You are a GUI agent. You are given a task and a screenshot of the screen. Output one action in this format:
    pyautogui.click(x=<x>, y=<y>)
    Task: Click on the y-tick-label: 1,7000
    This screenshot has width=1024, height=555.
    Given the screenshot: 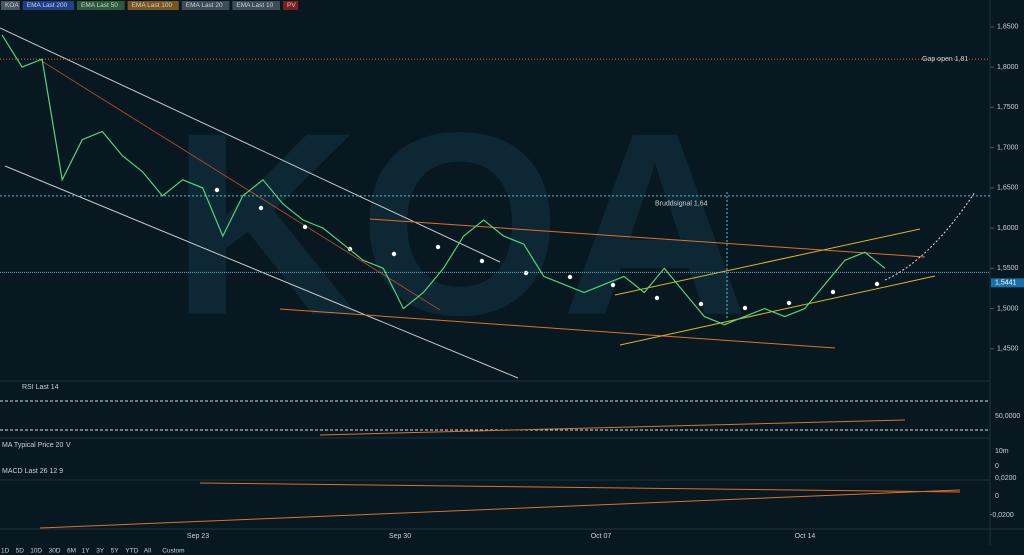 What is the action you would take?
    pyautogui.click(x=1008, y=147)
    